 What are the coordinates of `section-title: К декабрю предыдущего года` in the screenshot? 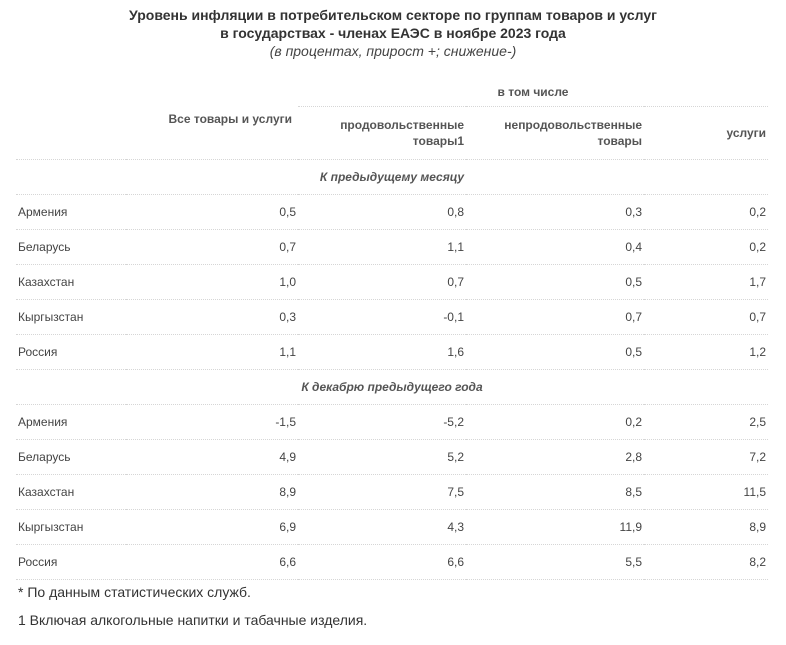 It's located at (392, 387).